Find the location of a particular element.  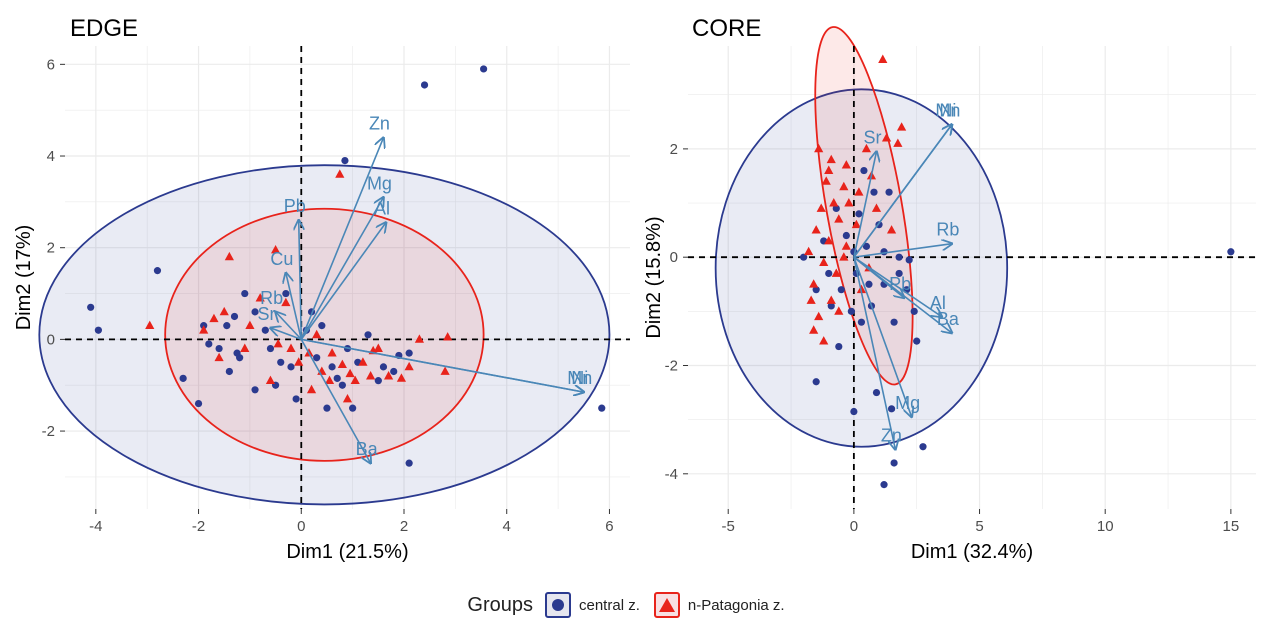

x-tick-label: -4 is located at coordinates (95, 526).